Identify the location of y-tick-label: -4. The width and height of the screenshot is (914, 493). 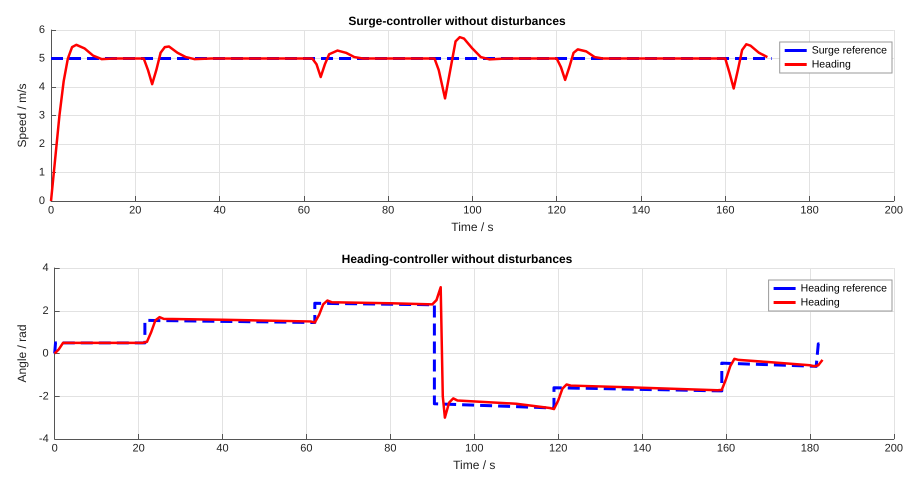
(43, 439).